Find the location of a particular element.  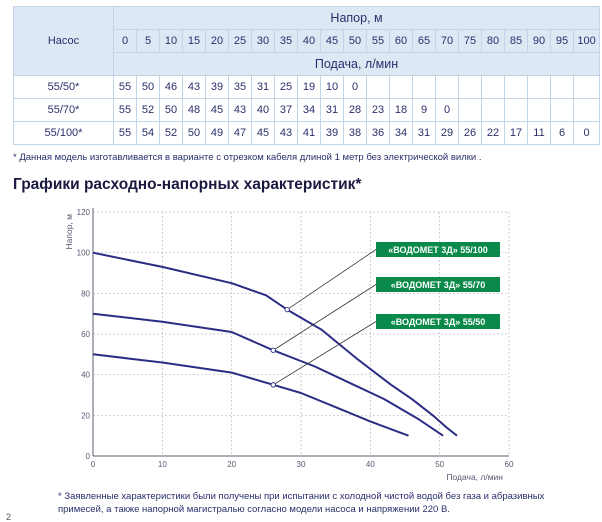

legend-label: «ВОДОМЕТ 3Д» 55/100 is located at coordinates (438, 250).